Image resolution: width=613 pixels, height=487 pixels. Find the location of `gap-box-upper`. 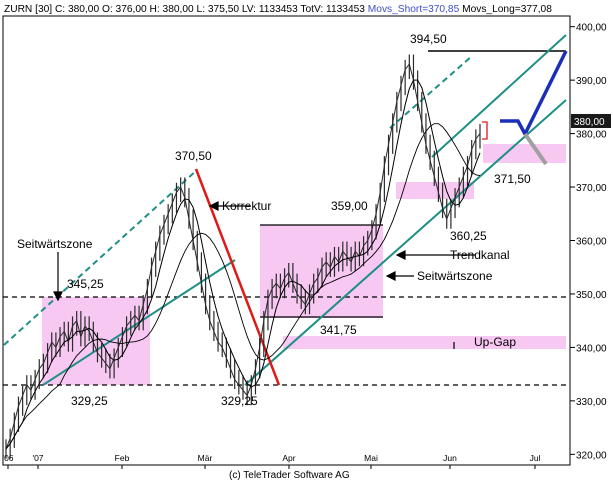

gap-box-upper is located at coordinates (435, 190).